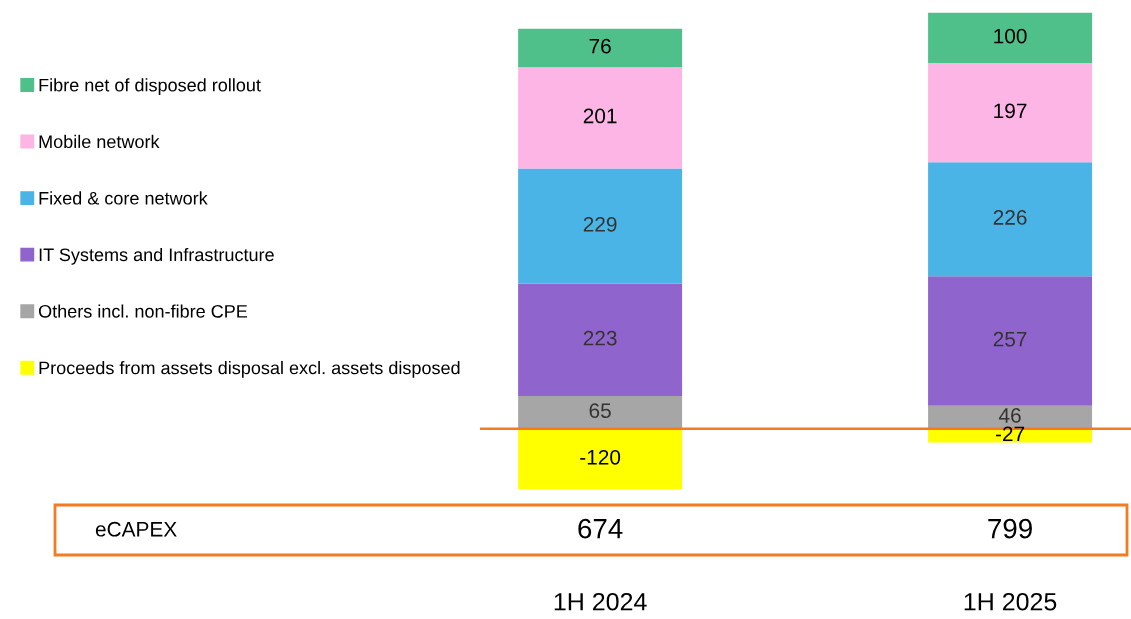 Image resolution: width=1131 pixels, height=619 pixels. I want to click on legend-label: Others incl. non-fibre CPE, so click(143, 311).